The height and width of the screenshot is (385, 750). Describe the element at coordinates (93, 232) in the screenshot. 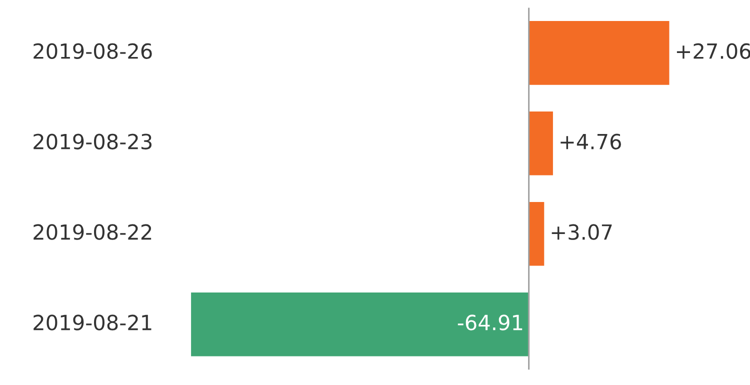

I see `y-tick-label: 2019-08-22` at that location.